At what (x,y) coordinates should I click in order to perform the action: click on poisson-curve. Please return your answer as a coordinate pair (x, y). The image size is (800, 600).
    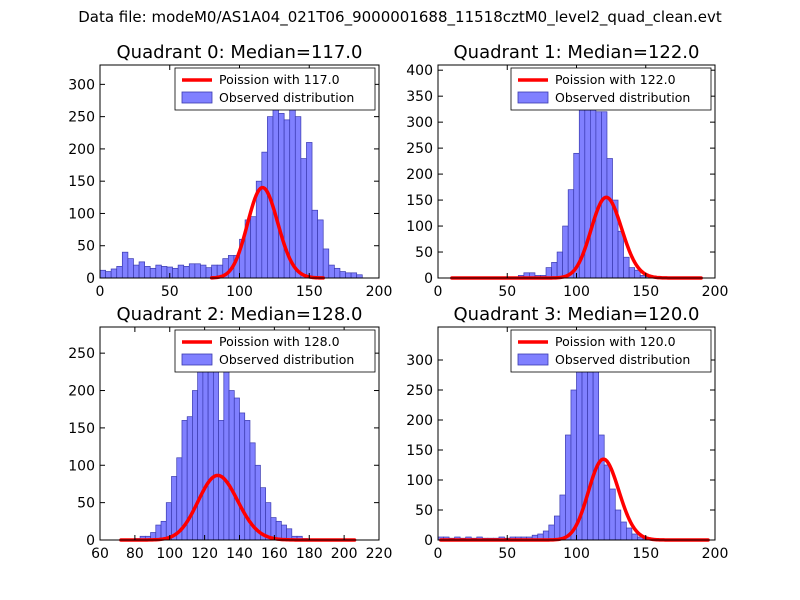
    Looking at the image, I should click on (267, 232).